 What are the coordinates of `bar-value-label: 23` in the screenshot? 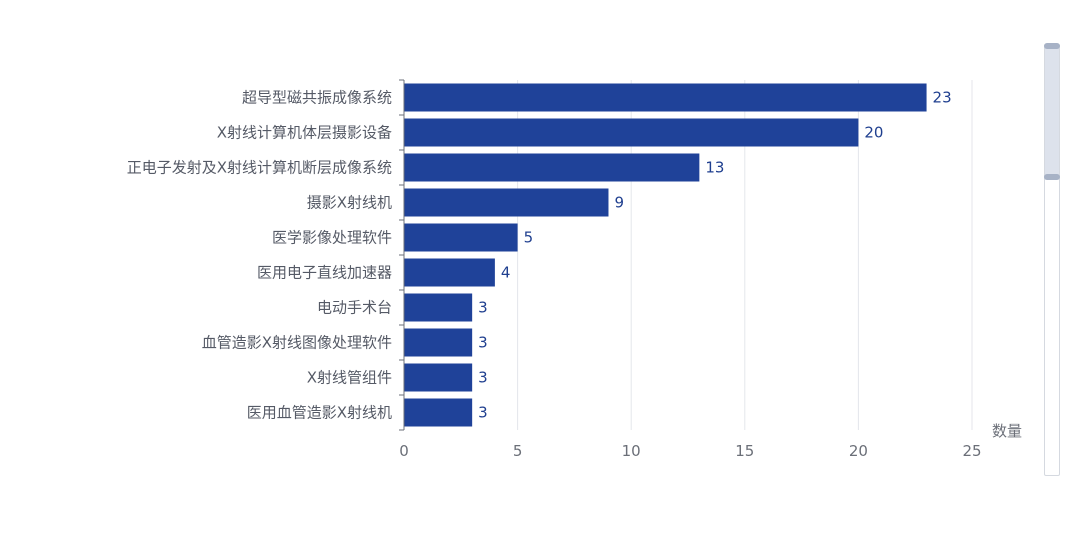 It's located at (942, 98).